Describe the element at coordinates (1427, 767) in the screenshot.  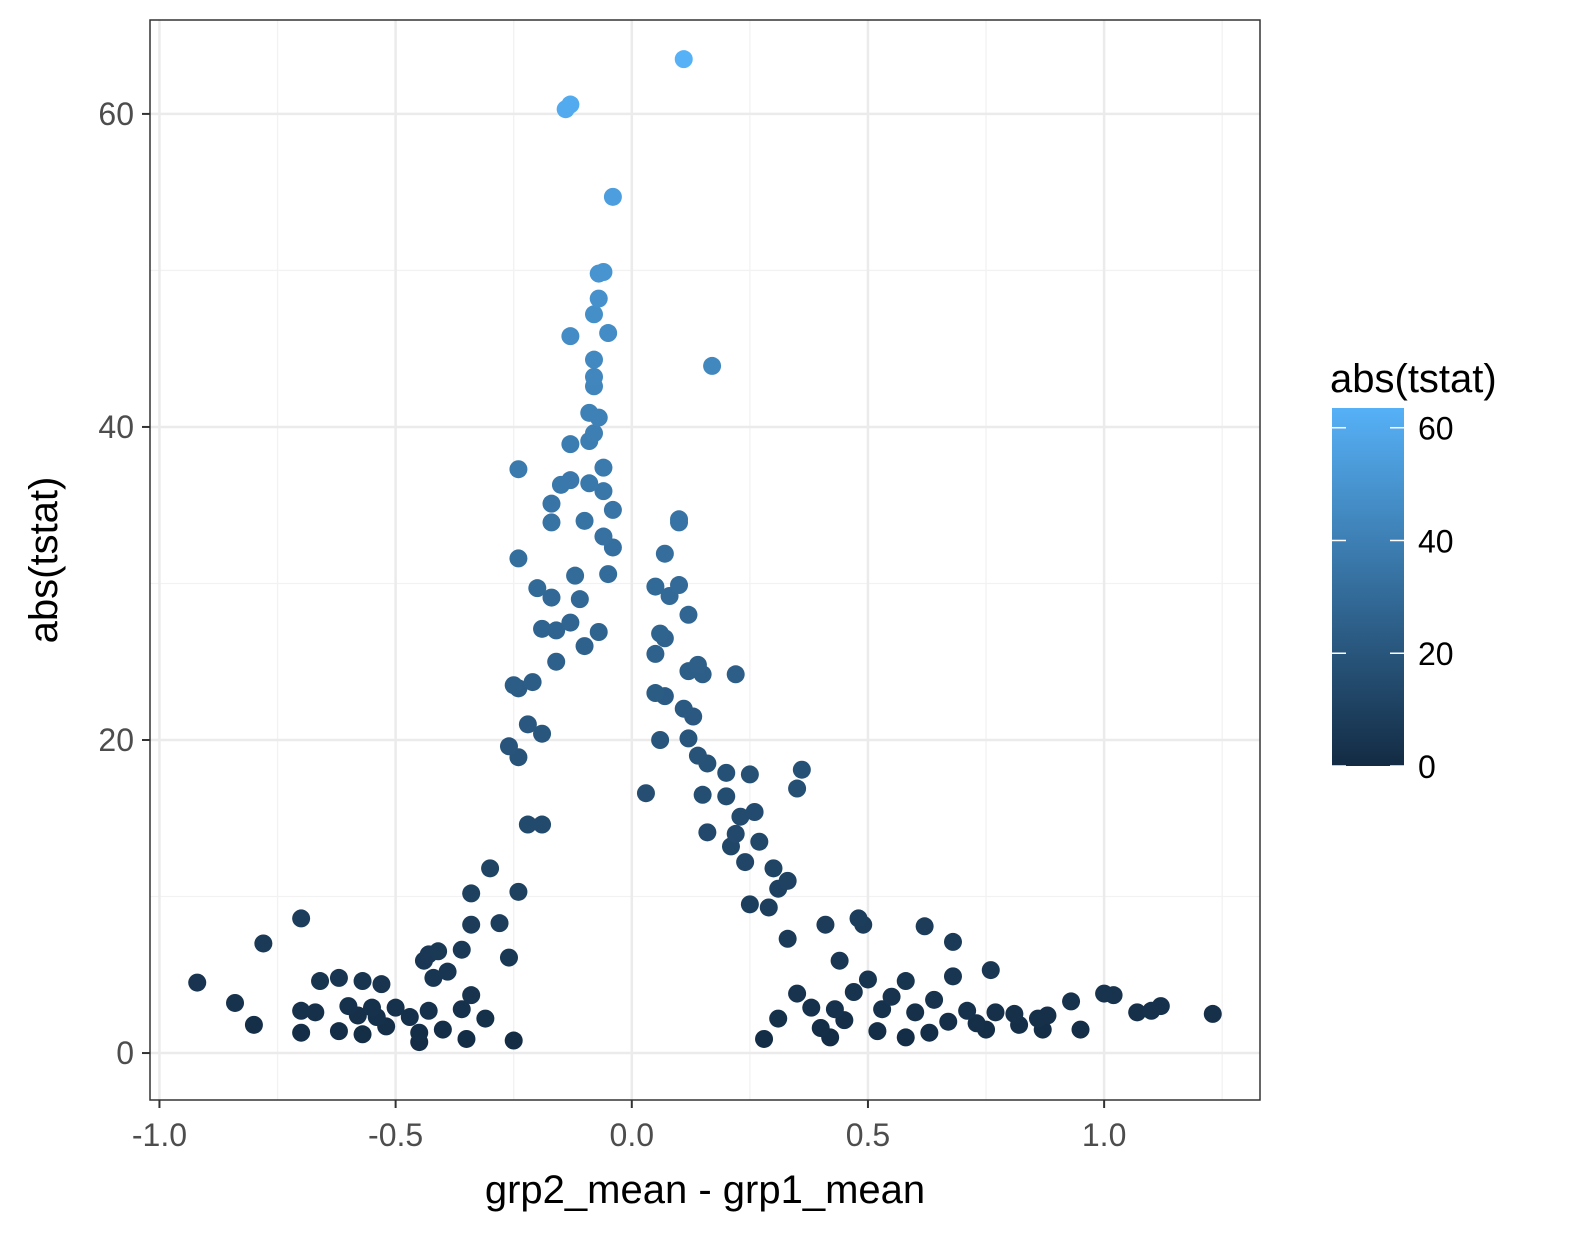
I see `colorbar-tick-label: 0` at that location.